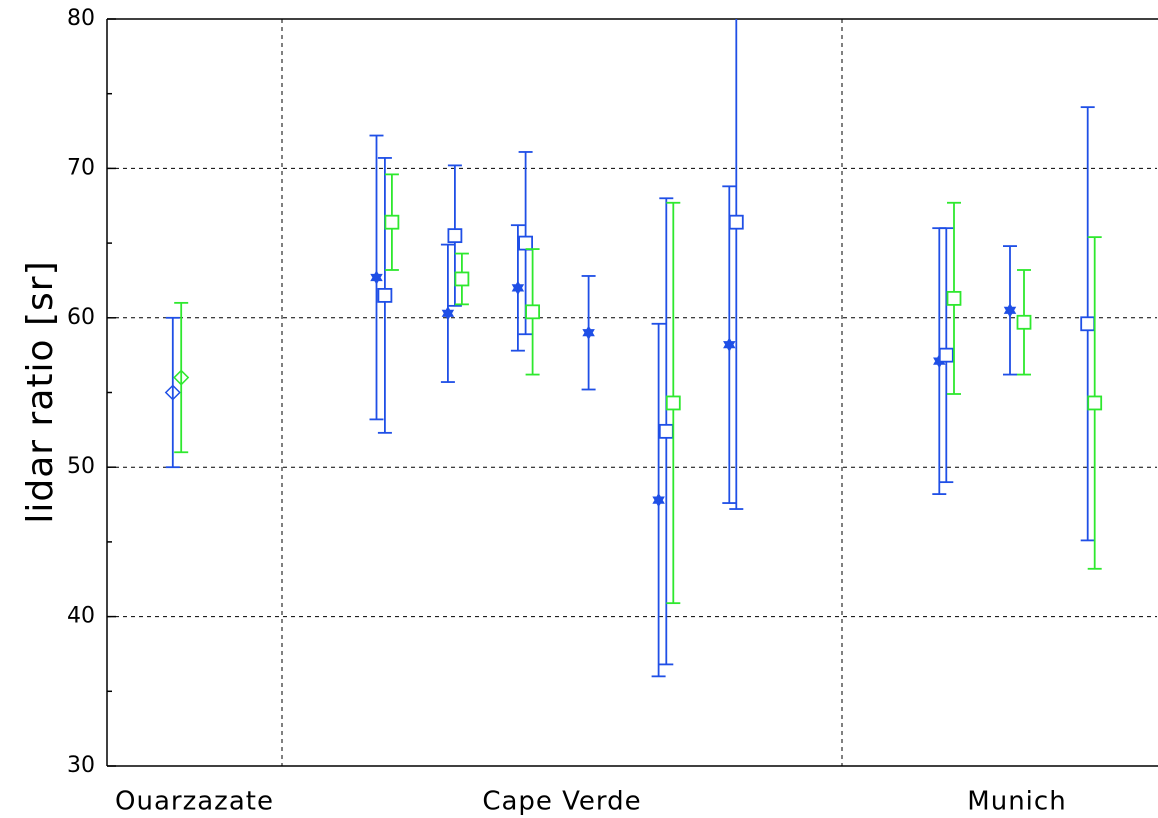 The image size is (1158, 818). Describe the element at coordinates (561, 802) in the screenshot. I see `x-tick-label: Cape Verde` at that location.